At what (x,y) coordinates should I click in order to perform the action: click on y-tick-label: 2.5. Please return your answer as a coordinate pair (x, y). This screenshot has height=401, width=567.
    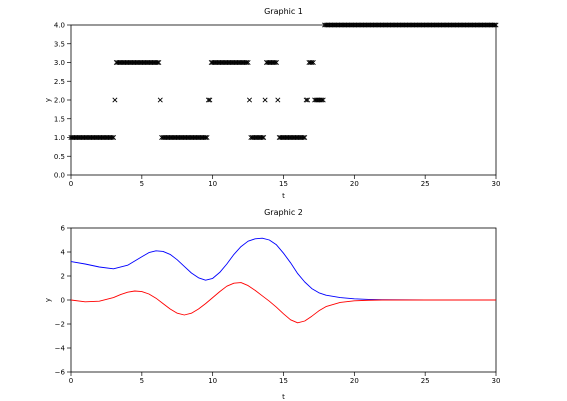
    Looking at the image, I should click on (59, 82).